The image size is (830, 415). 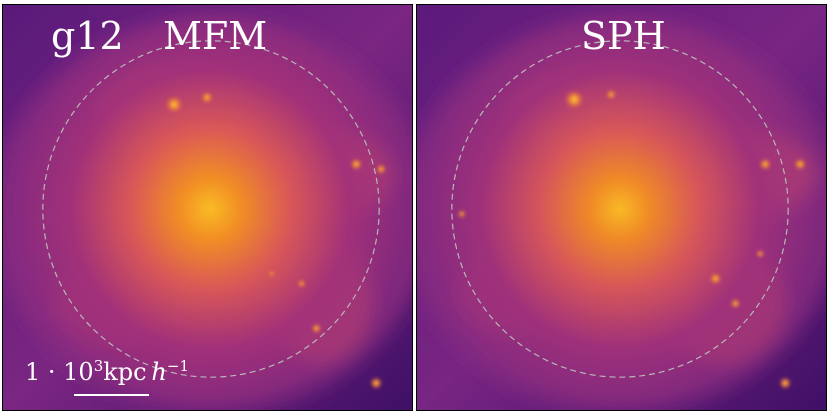 I want to click on scale-unit: kpc, so click(x=125, y=372).